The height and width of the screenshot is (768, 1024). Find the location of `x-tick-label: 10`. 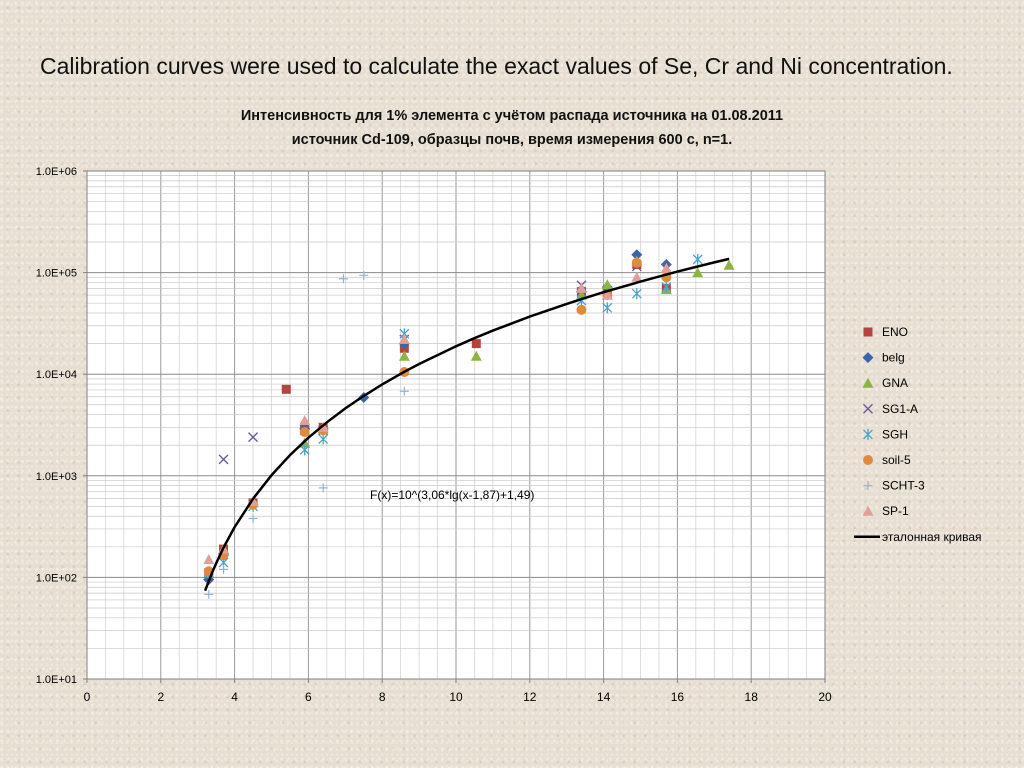

x-tick-label: 10 is located at coordinates (456, 697).